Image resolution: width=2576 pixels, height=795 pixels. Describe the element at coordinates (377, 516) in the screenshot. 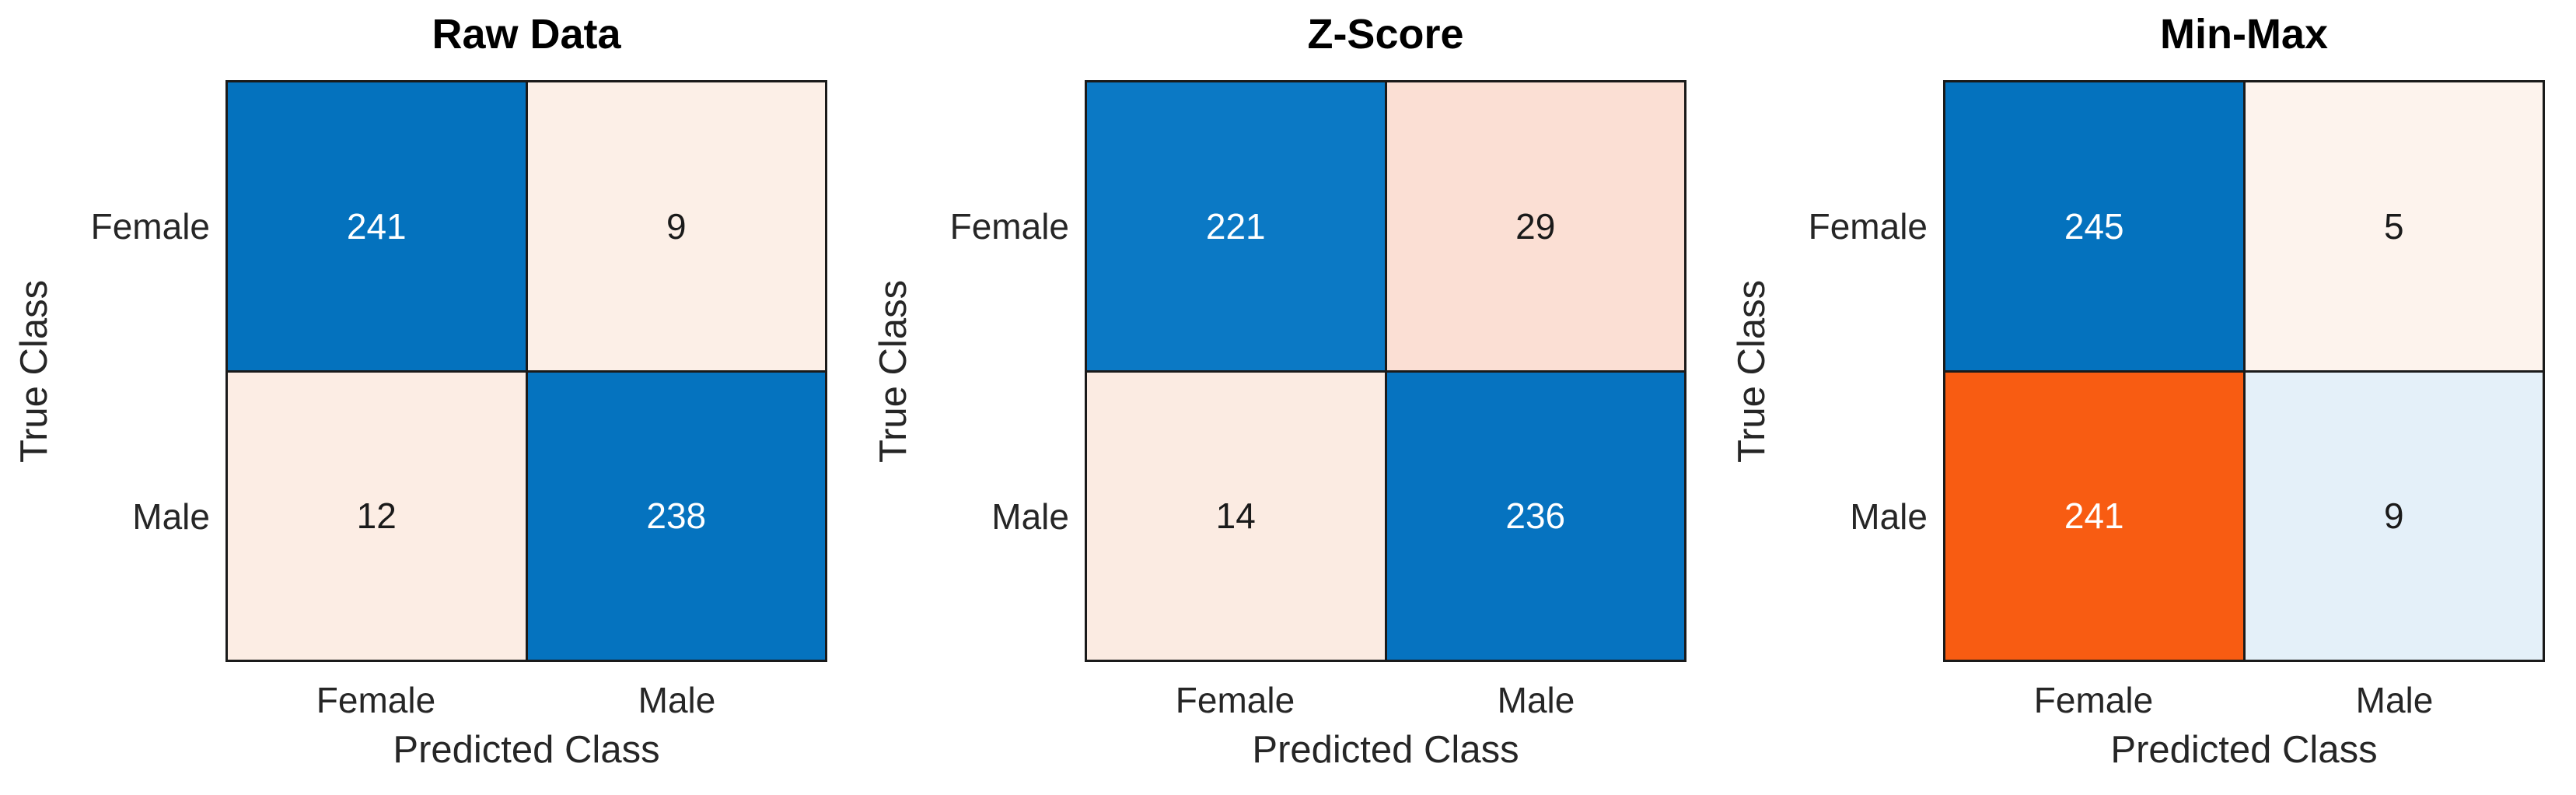

I see `matrix-cell-true-male-pred-female: 12` at that location.